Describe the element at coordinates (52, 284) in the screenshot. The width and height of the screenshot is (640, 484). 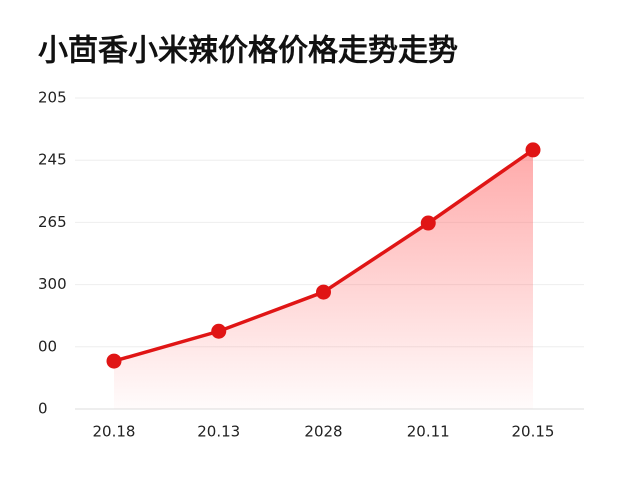
I see `y-tick-label: 300` at that location.